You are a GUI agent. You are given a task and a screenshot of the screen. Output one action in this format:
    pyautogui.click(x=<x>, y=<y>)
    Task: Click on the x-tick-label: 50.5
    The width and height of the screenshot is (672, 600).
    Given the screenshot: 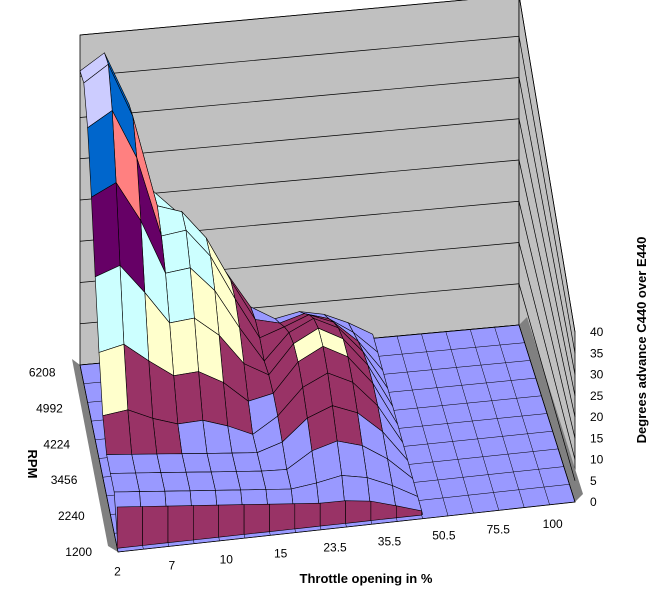 What is the action you would take?
    pyautogui.click(x=444, y=536)
    